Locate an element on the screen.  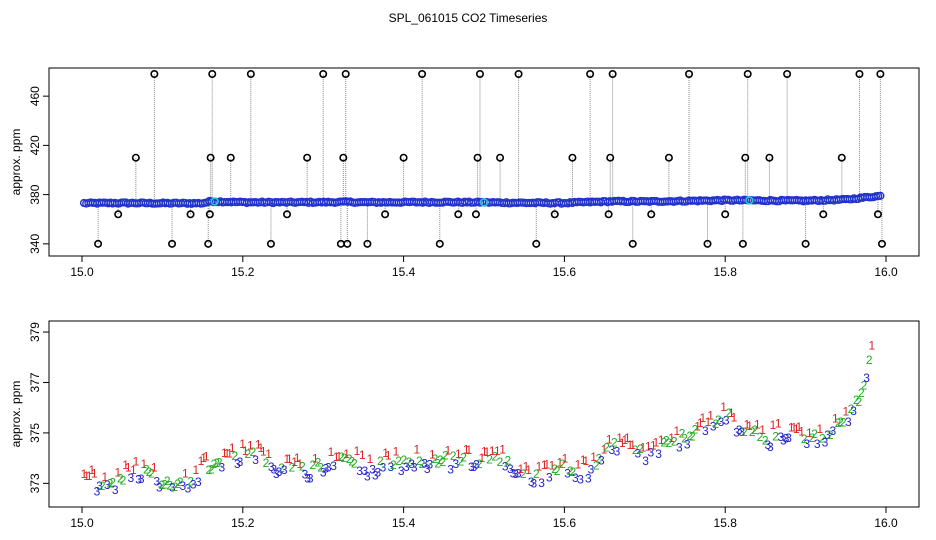
top-x-tick-label: 15.6 is located at coordinates (565, 272).